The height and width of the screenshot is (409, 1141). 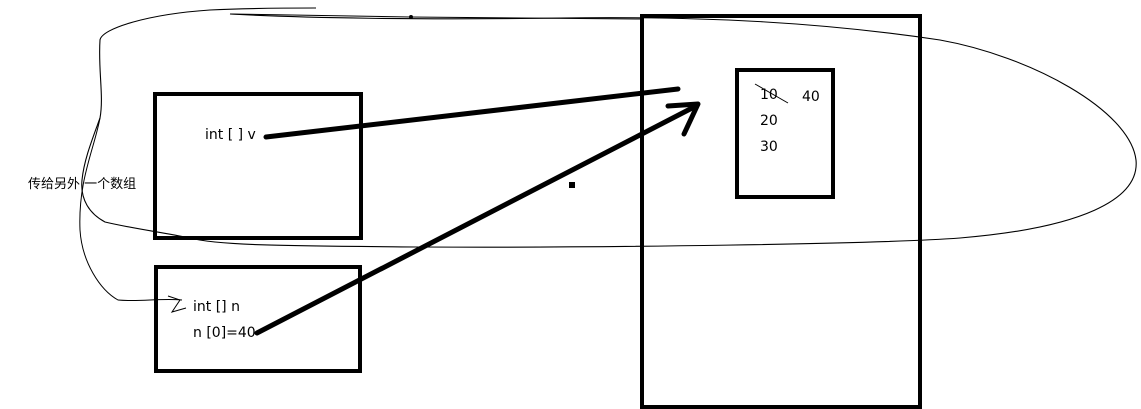 What do you see at coordinates (683, 119) in the screenshot?
I see `arrowhead-n` at bounding box center [683, 119].